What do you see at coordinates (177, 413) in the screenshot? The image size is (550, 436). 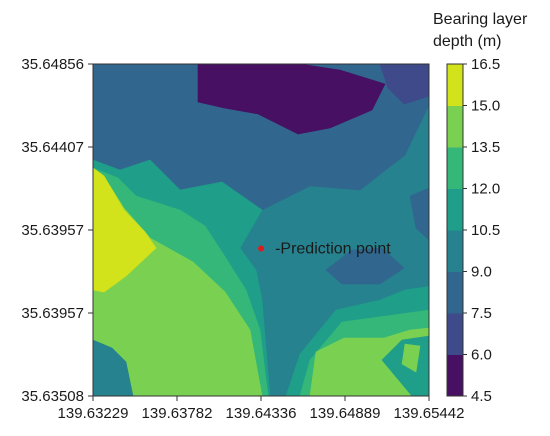 I see `x-tick-label: 139.63782` at bounding box center [177, 413].